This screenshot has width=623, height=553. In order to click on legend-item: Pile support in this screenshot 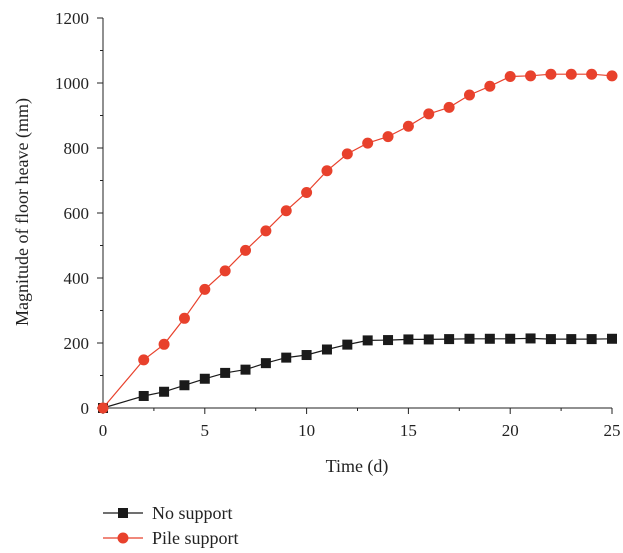, I will do `click(171, 538)`.